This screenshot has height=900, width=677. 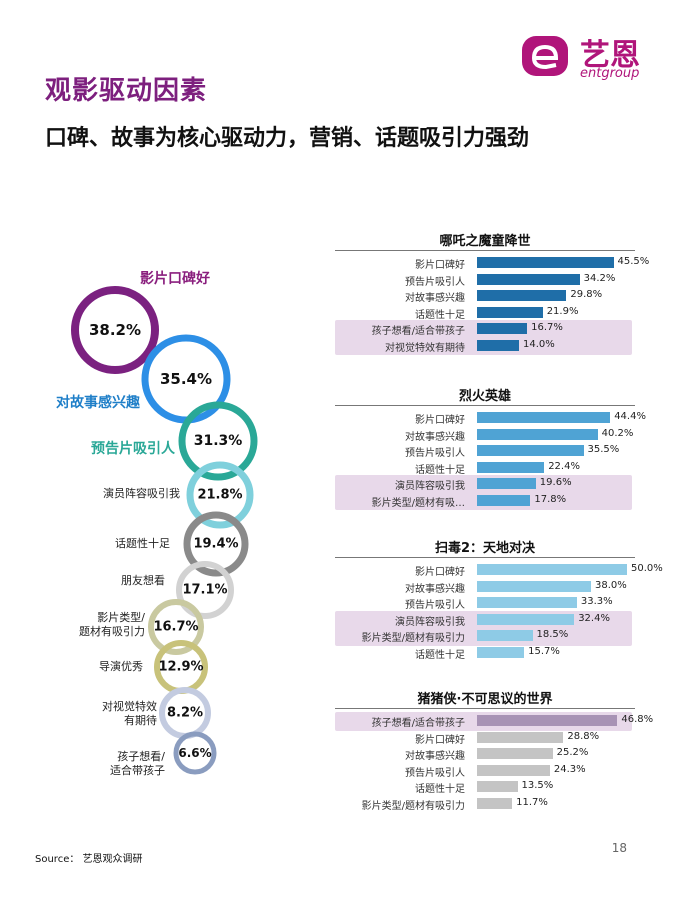 I want to click on bar-value-label: 24.3%, so click(x=569, y=769).